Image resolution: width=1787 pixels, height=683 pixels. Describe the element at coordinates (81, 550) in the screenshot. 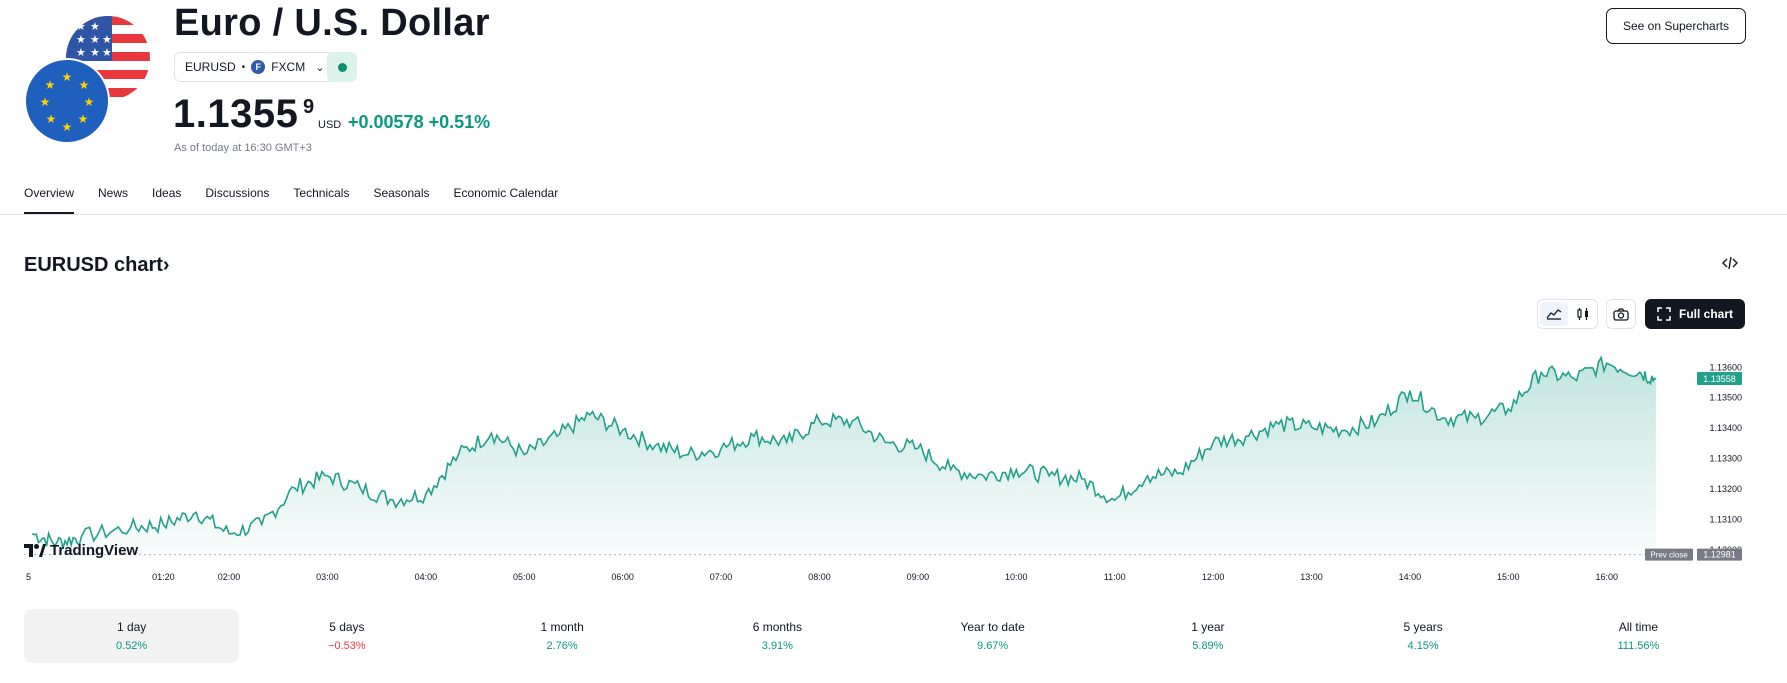

I see `tradingview-logo: TradingView` at that location.